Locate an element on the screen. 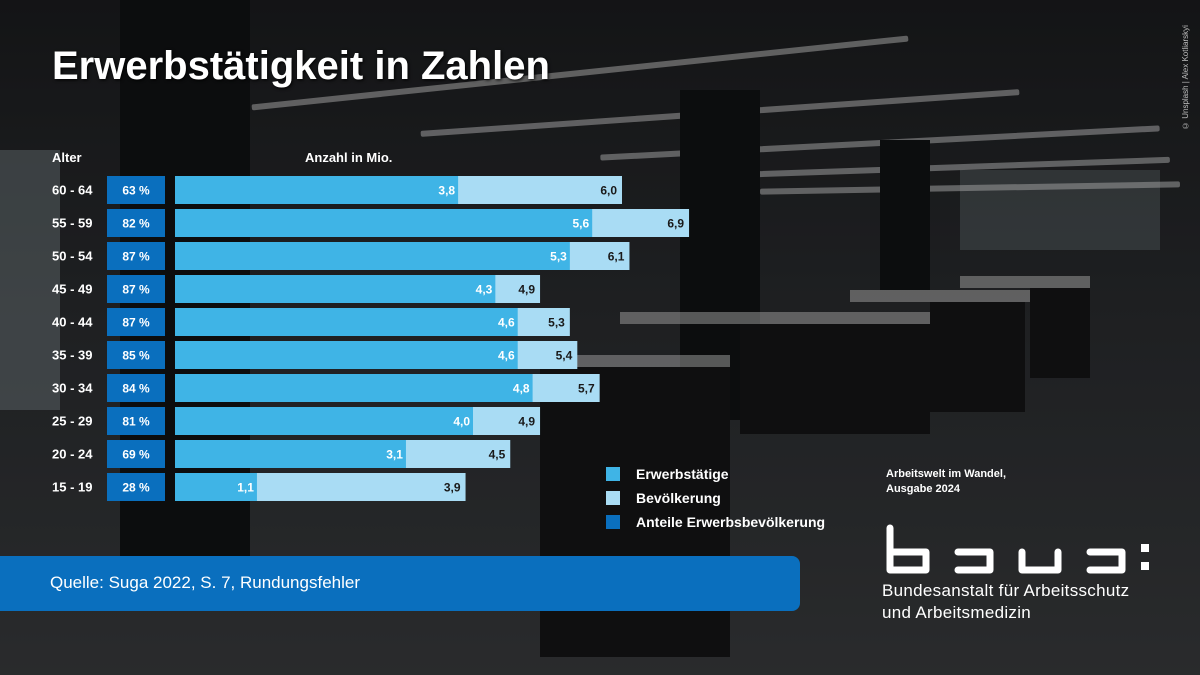  count-axis-title: Anzahl in Mio. is located at coordinates (349, 157).